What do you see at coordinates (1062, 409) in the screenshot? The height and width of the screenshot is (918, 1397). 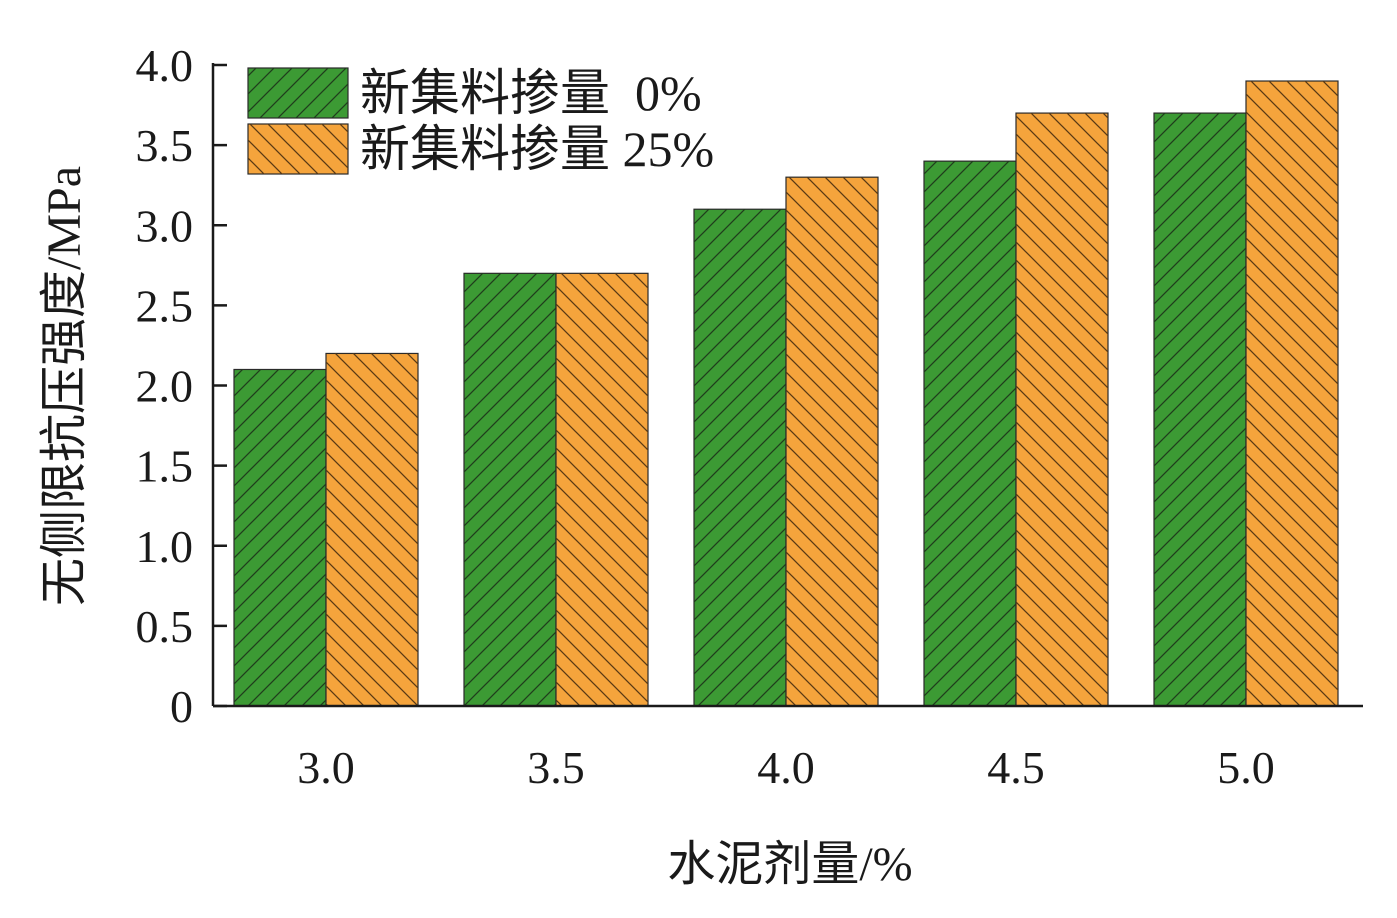 I see `bar-series2-4.5` at bounding box center [1062, 409].